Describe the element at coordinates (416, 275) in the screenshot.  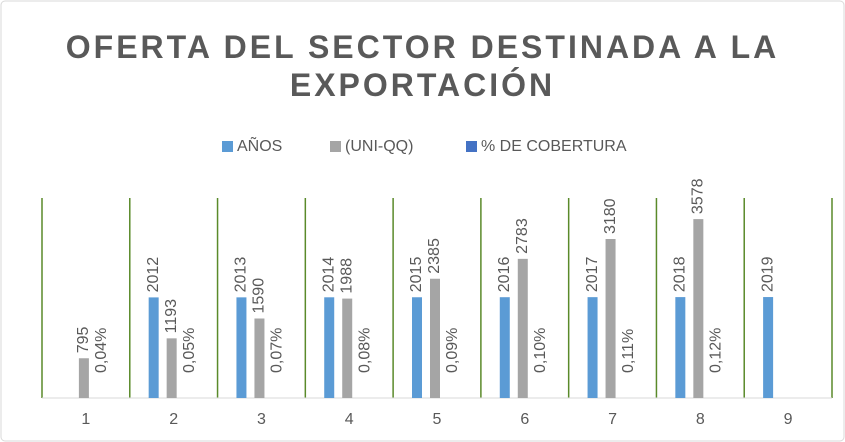
I see `data-label: 2015` at that location.